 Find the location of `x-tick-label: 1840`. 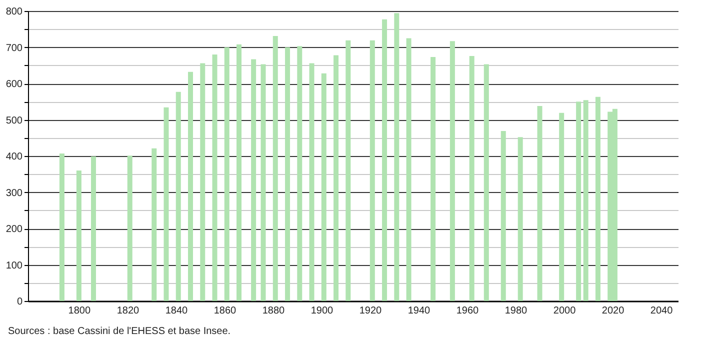

x-tick-label: 1840 is located at coordinates (176, 311).